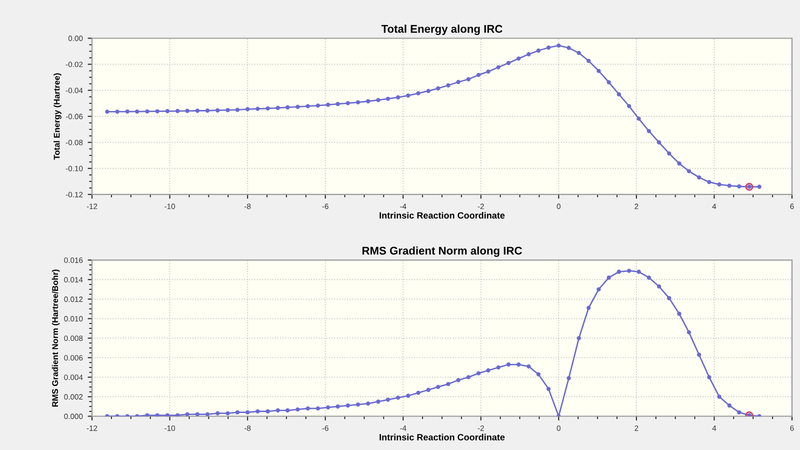 This screenshot has width=800, height=450. What do you see at coordinates (442, 251) in the screenshot?
I see `chart-title: RMS Gradient Norm along IRC` at bounding box center [442, 251].